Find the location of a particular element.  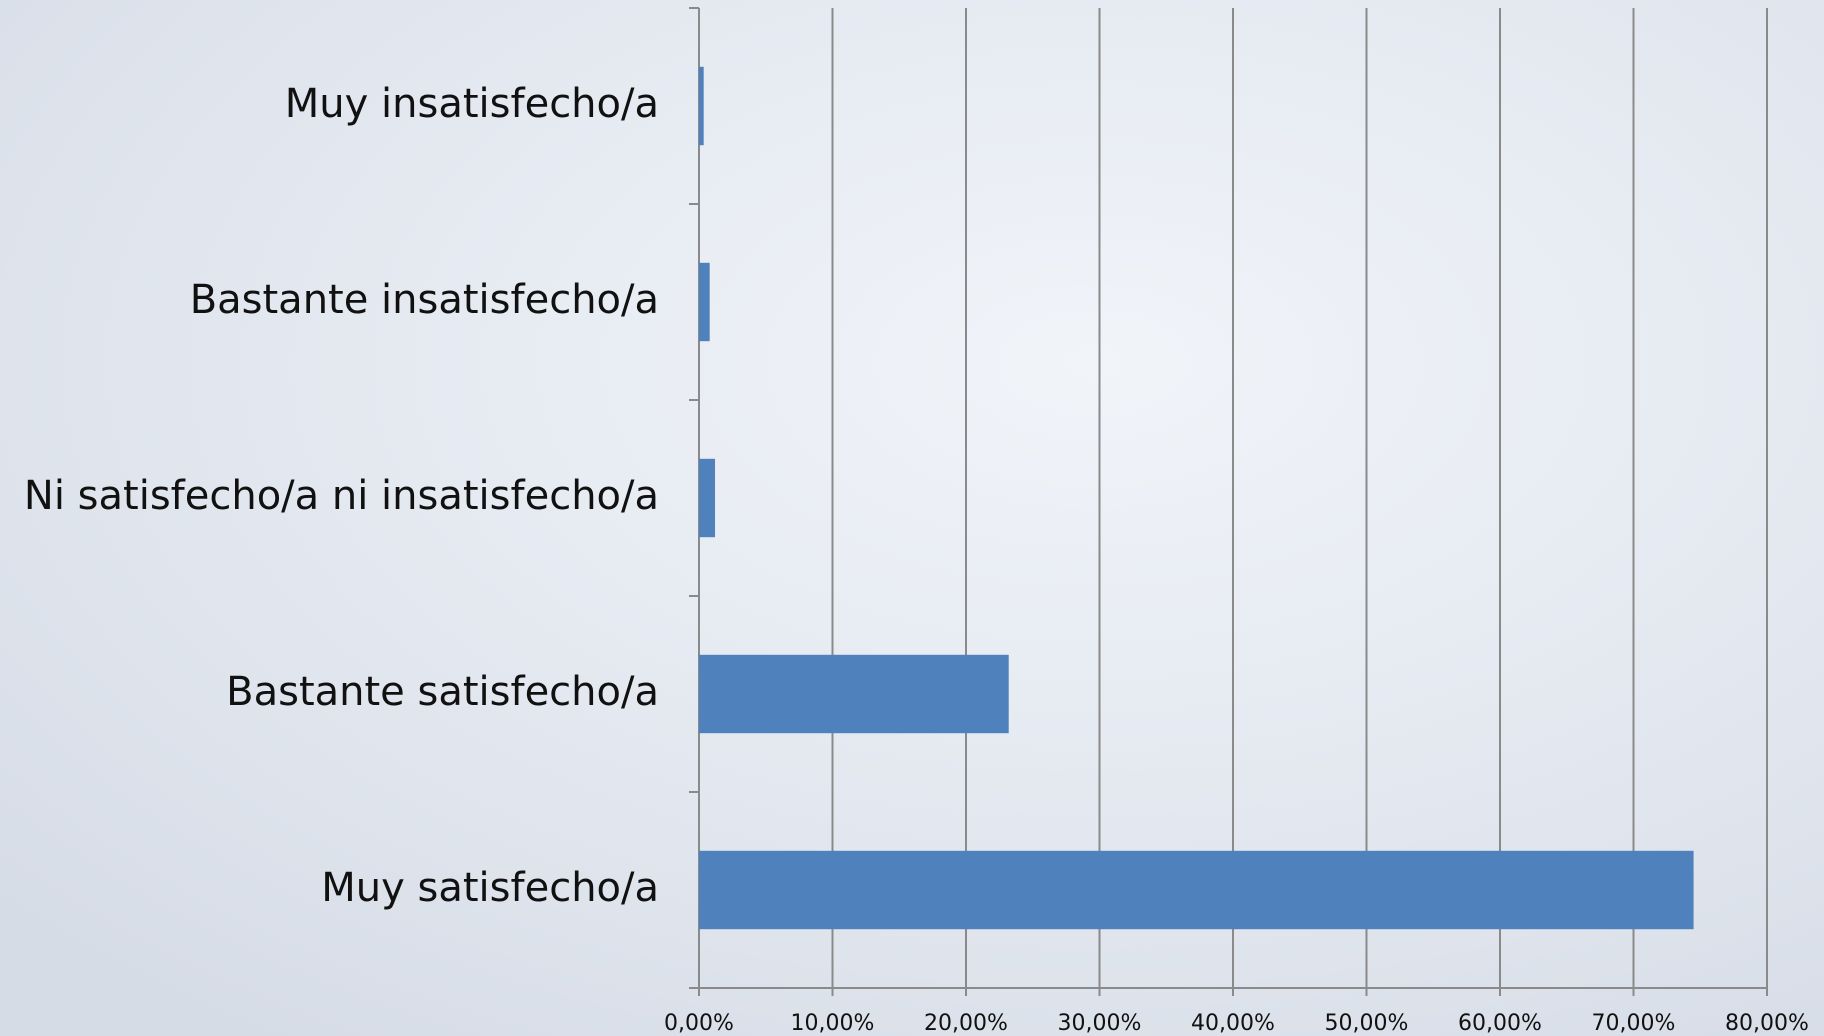

x-tick-label: 60,00% is located at coordinates (1500, 1023).